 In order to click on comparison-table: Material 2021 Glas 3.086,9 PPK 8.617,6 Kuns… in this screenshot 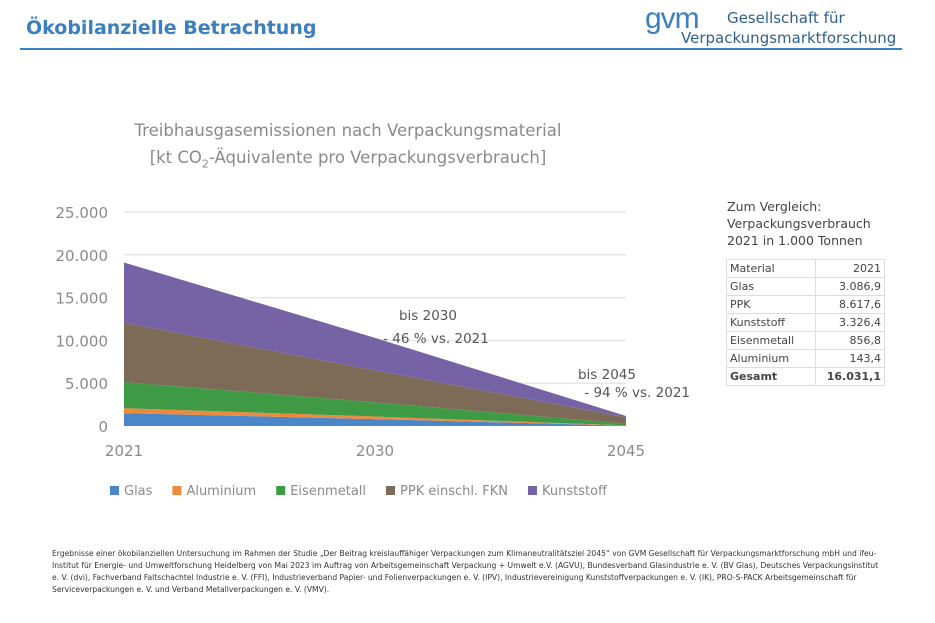, I will do `click(805, 322)`.